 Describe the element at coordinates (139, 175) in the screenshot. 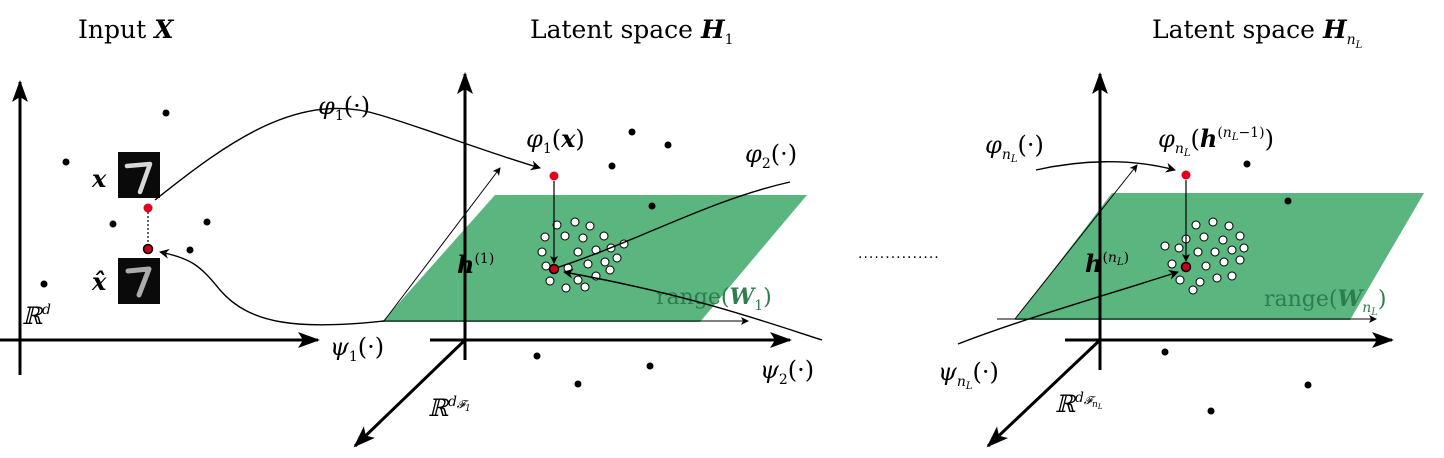

I see `handwritten-seven-image` at that location.